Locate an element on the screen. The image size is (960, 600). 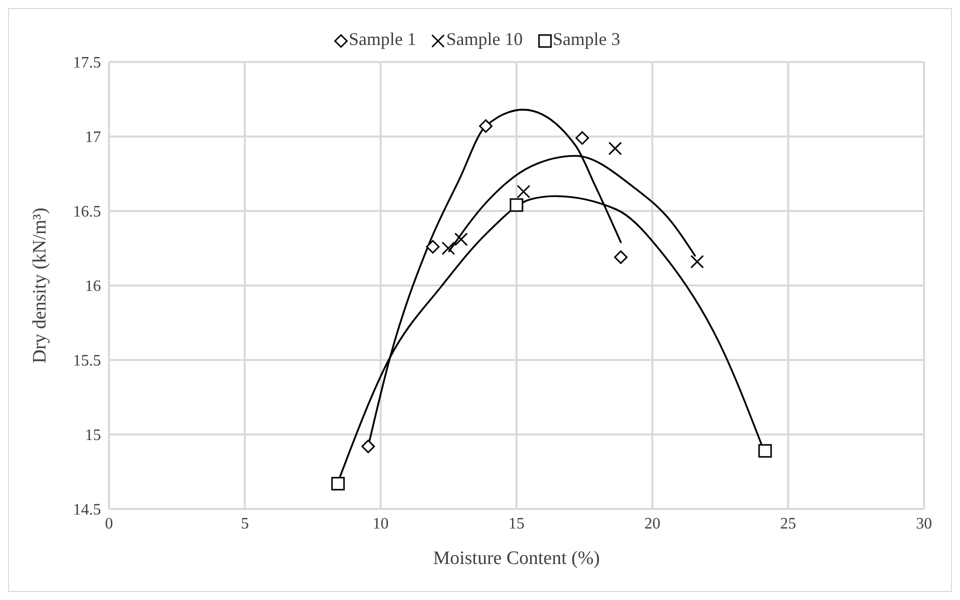
x-tick-label: 0 is located at coordinates (109, 523).